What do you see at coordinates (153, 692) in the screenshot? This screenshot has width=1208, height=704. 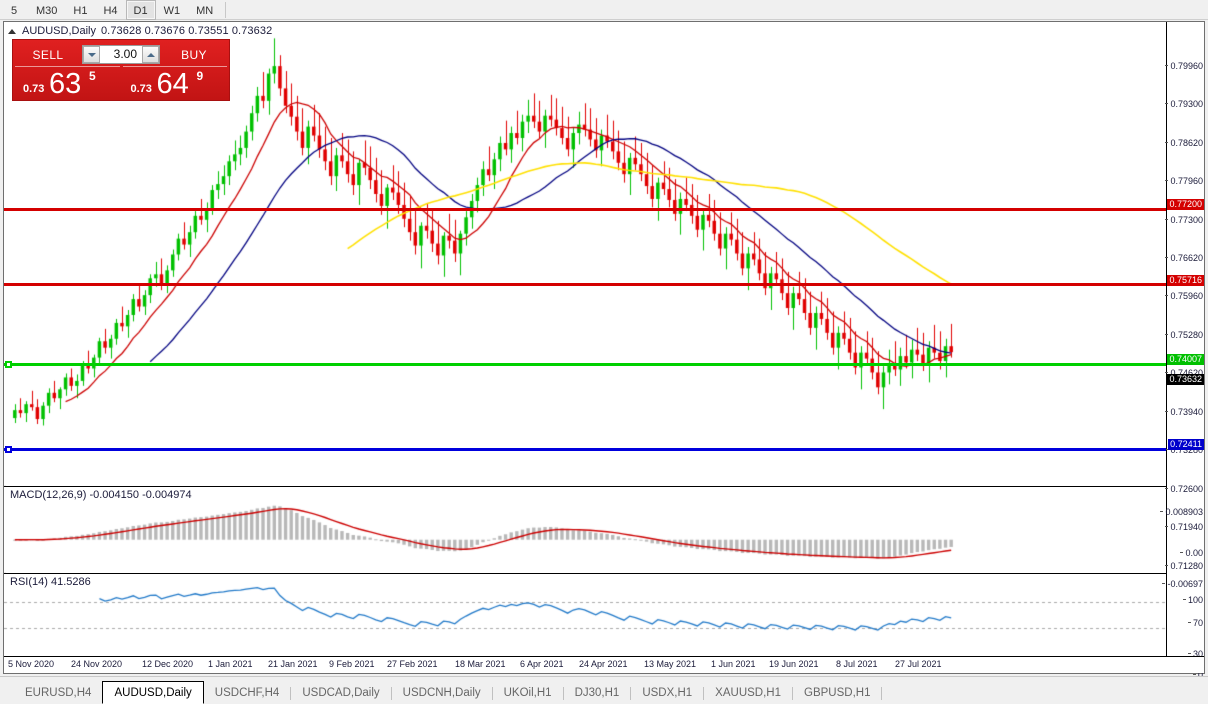 I see `symbol-tab-audusd: AUDUSD,Daily` at bounding box center [153, 692].